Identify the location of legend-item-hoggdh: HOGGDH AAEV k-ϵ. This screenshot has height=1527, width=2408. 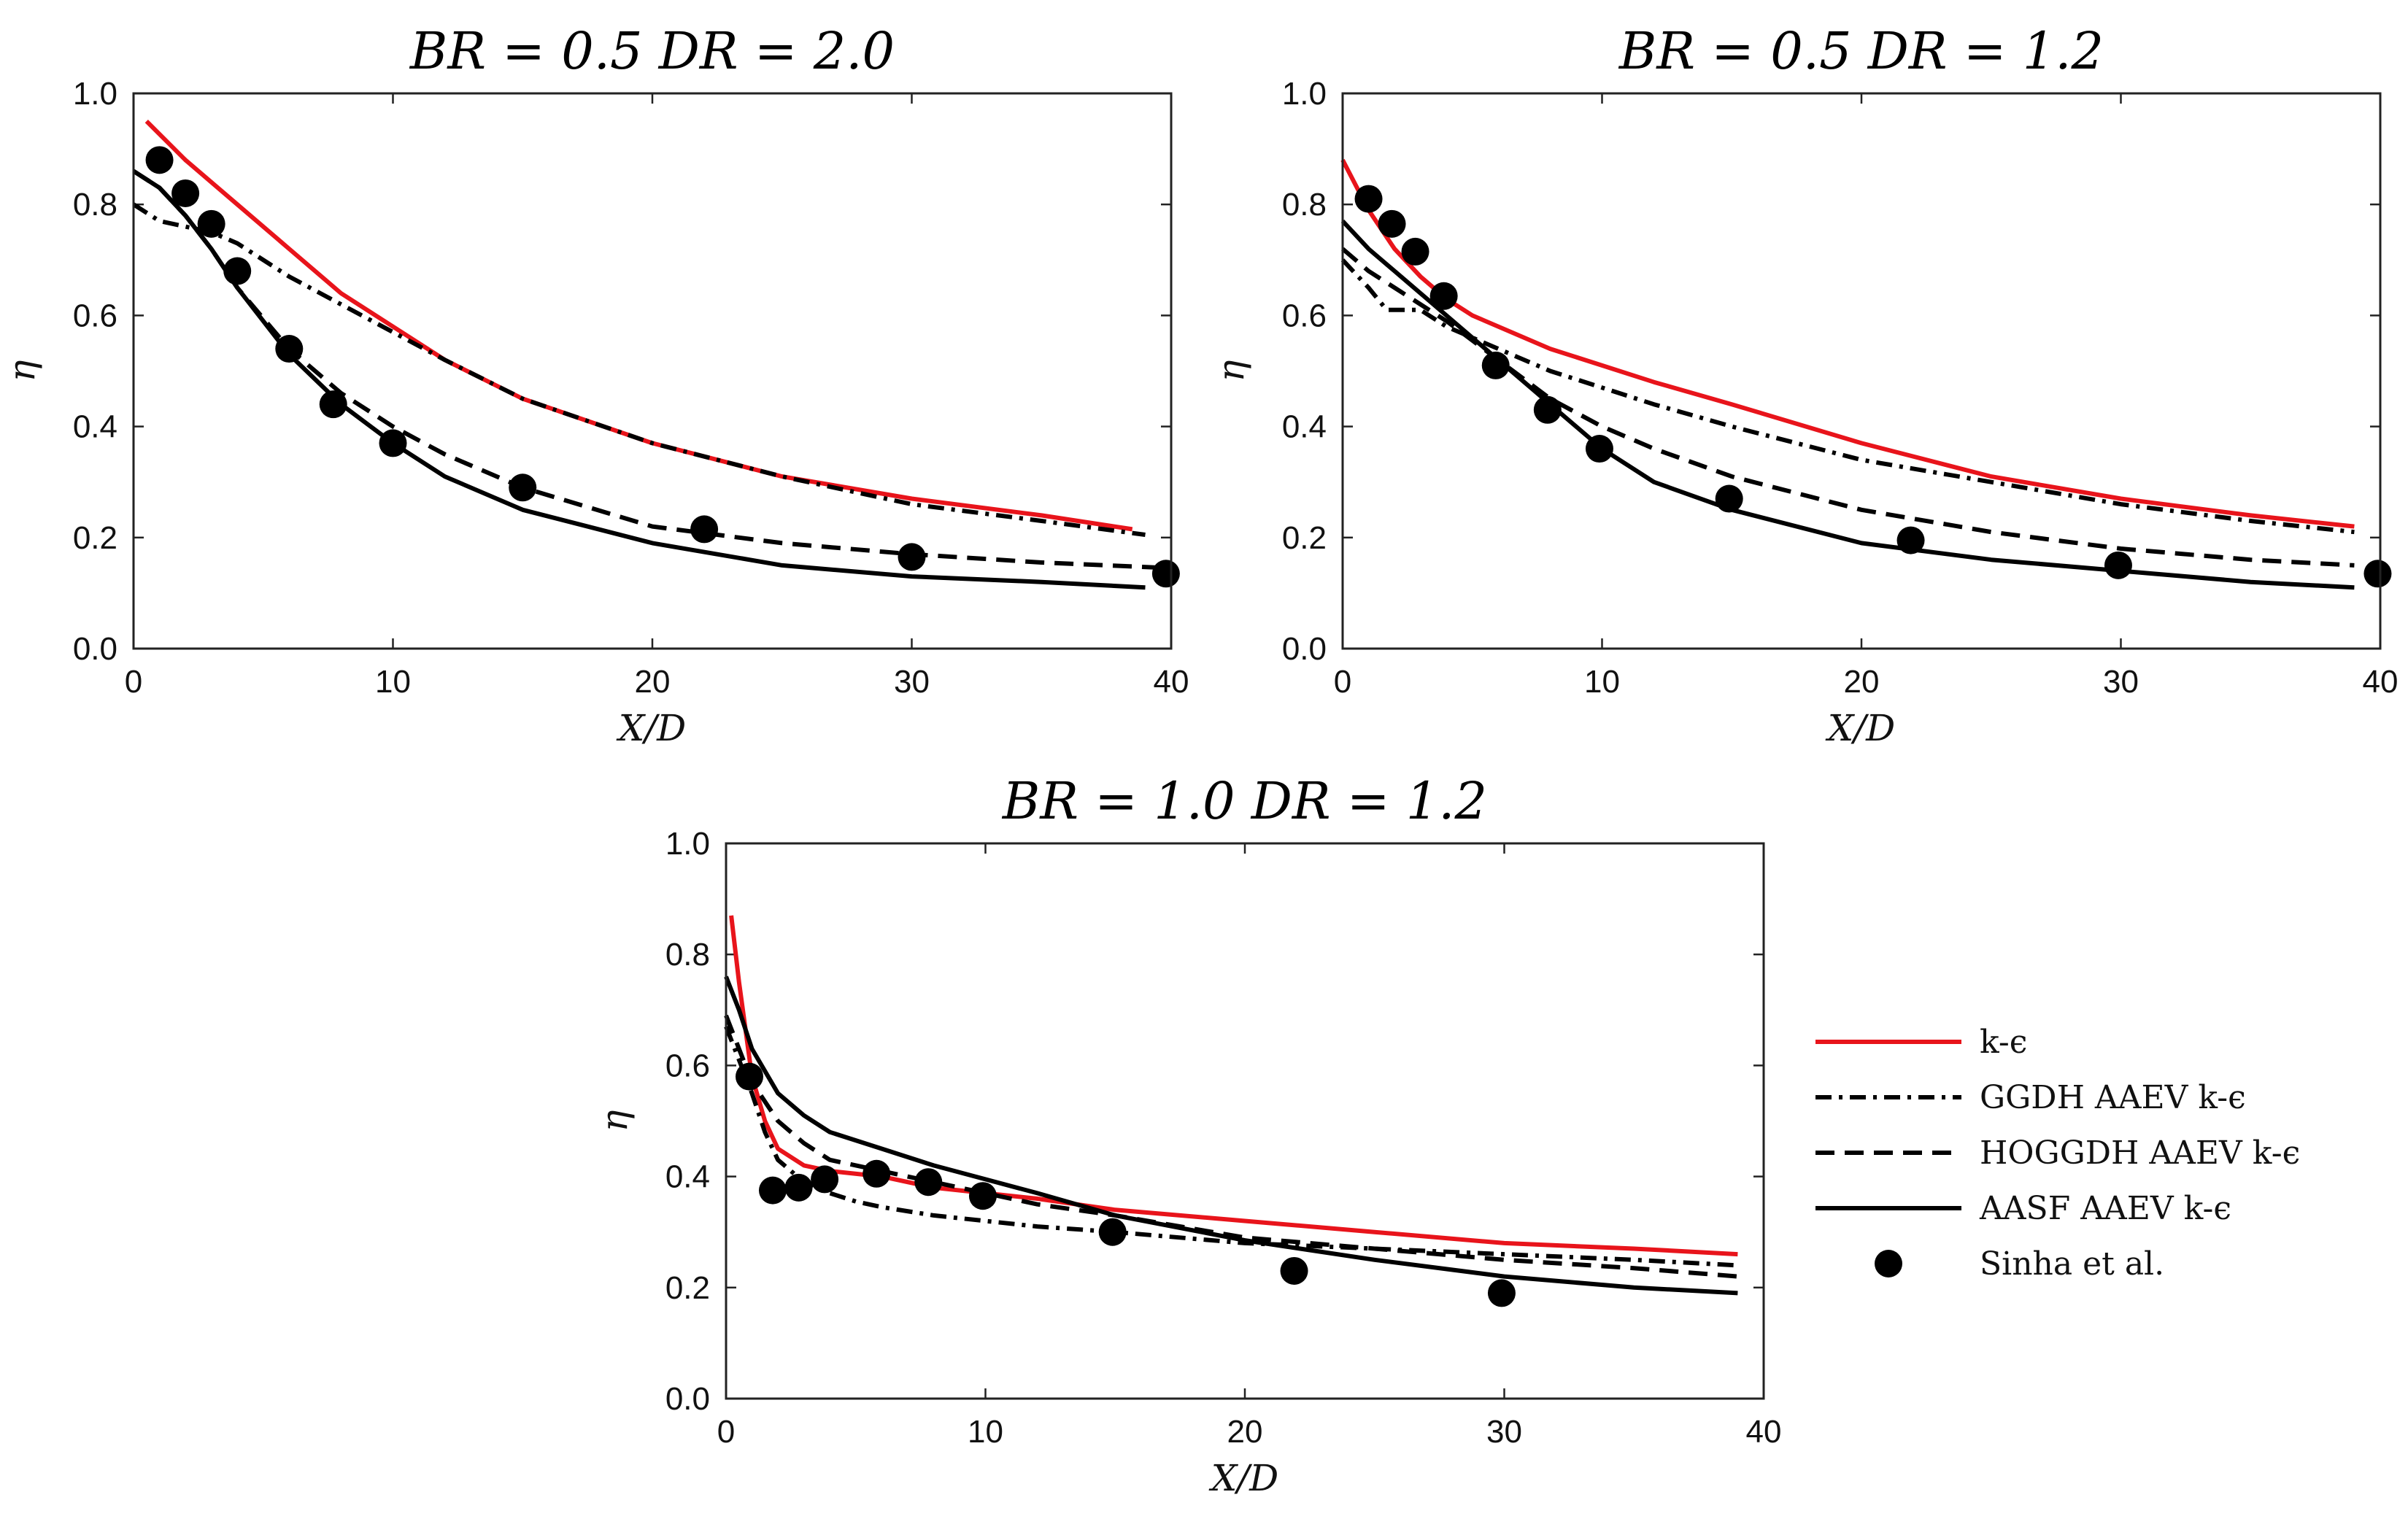
(2057, 1153).